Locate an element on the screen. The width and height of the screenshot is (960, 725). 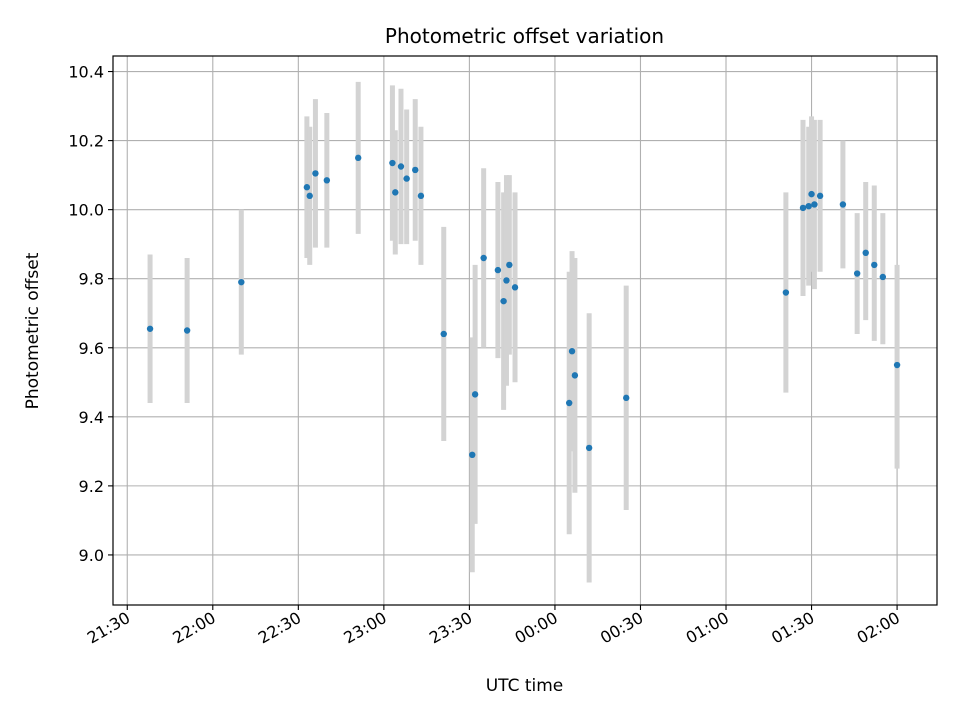
y-axis: 9.0 9.2 9.4 9.6 9.8 10.0 10.2 10.4 is located at coordinates (90, 314).